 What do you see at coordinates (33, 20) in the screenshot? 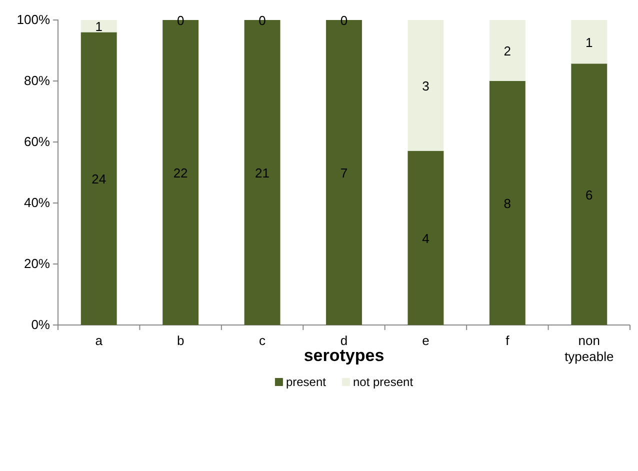
I see `y-tick-label: 100%` at bounding box center [33, 20].